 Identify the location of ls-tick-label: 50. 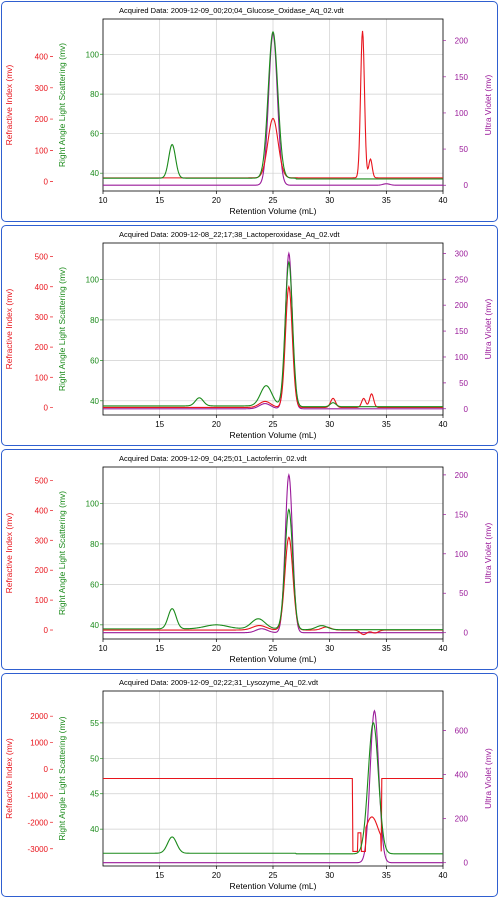
(94, 758).